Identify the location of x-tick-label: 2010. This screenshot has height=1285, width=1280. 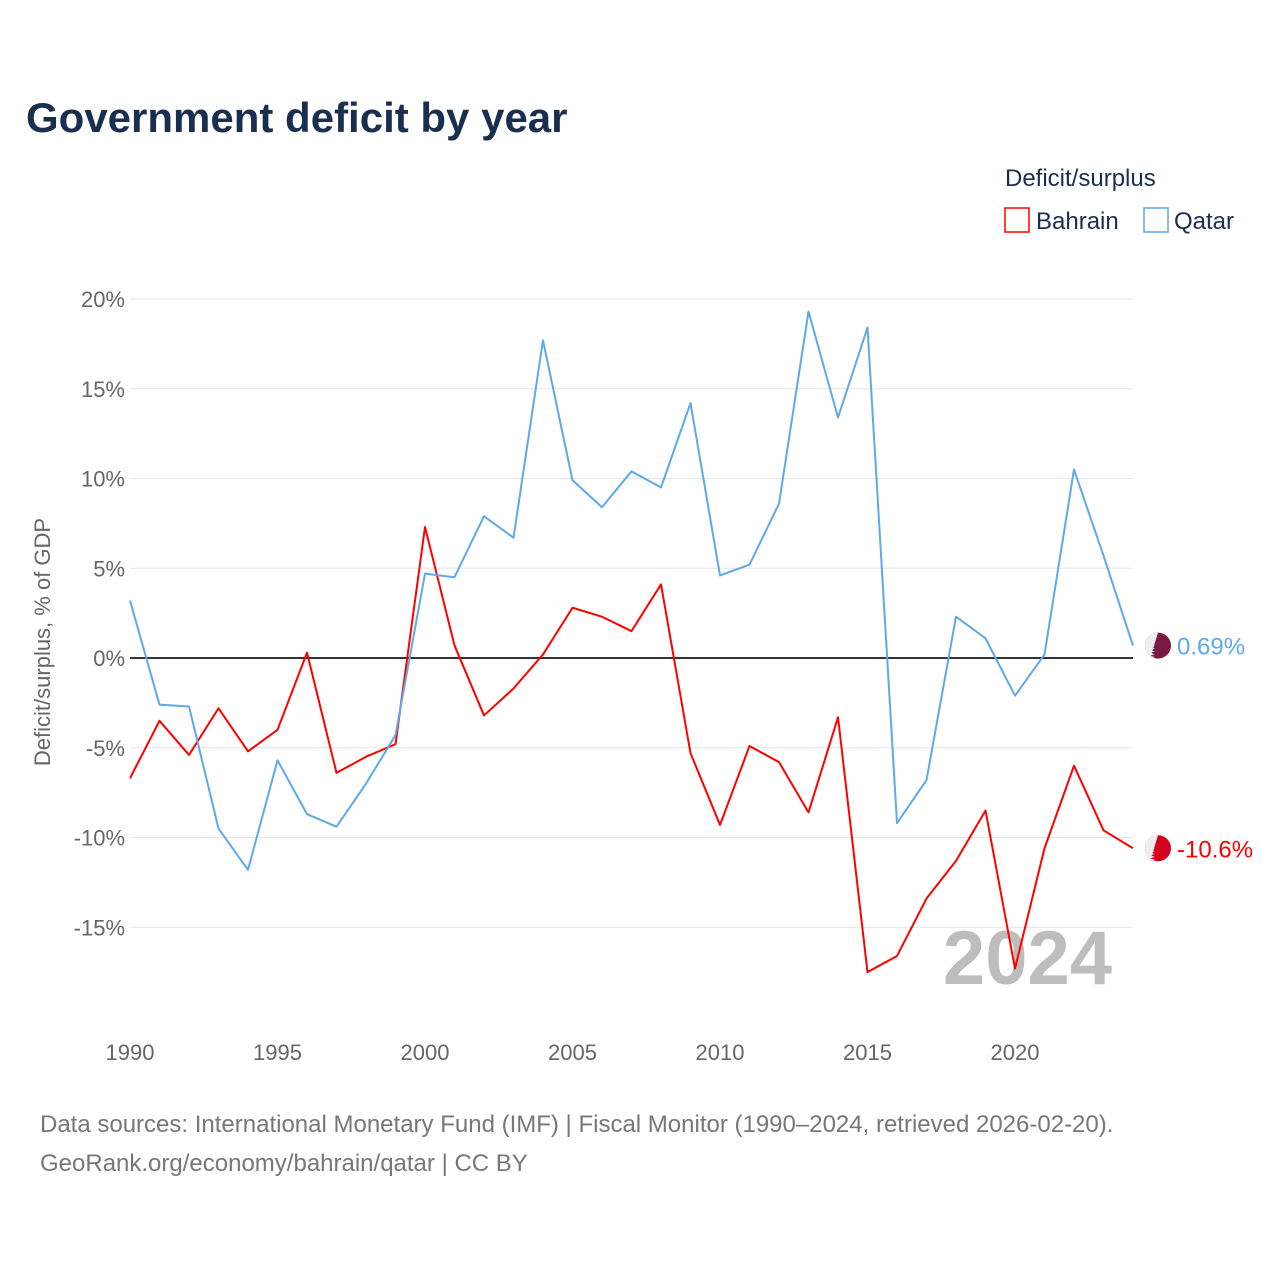
(720, 1052).